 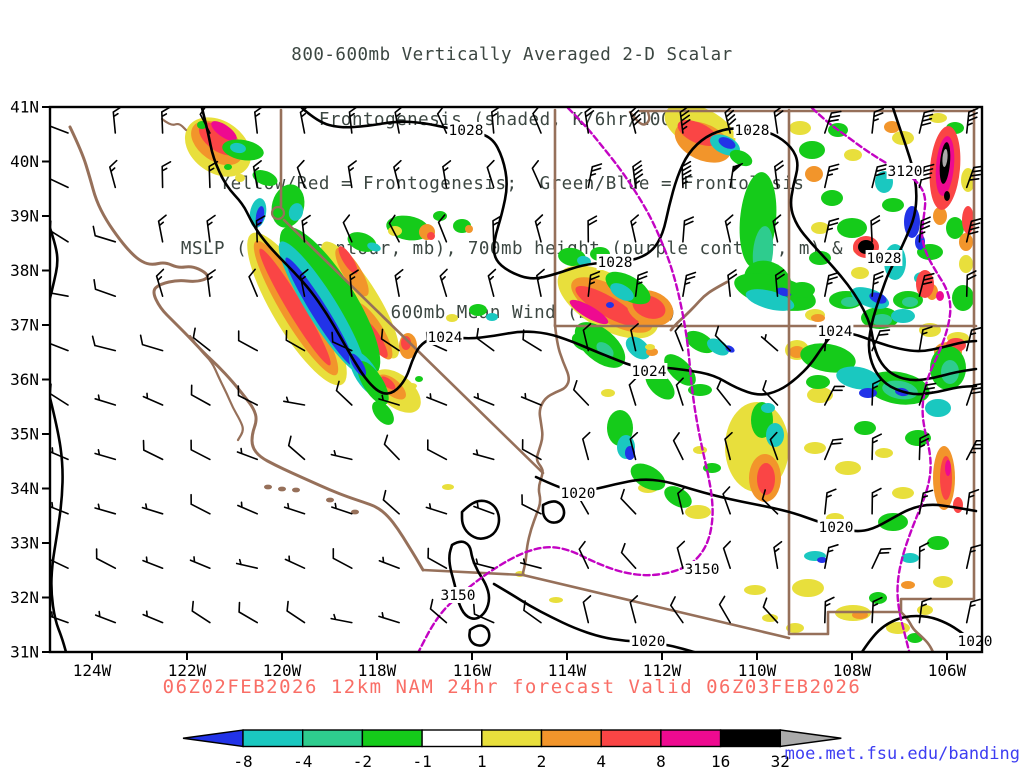 What do you see at coordinates (24, 434) in the screenshot?
I see `lat-axis-label: 35N` at bounding box center [24, 434].